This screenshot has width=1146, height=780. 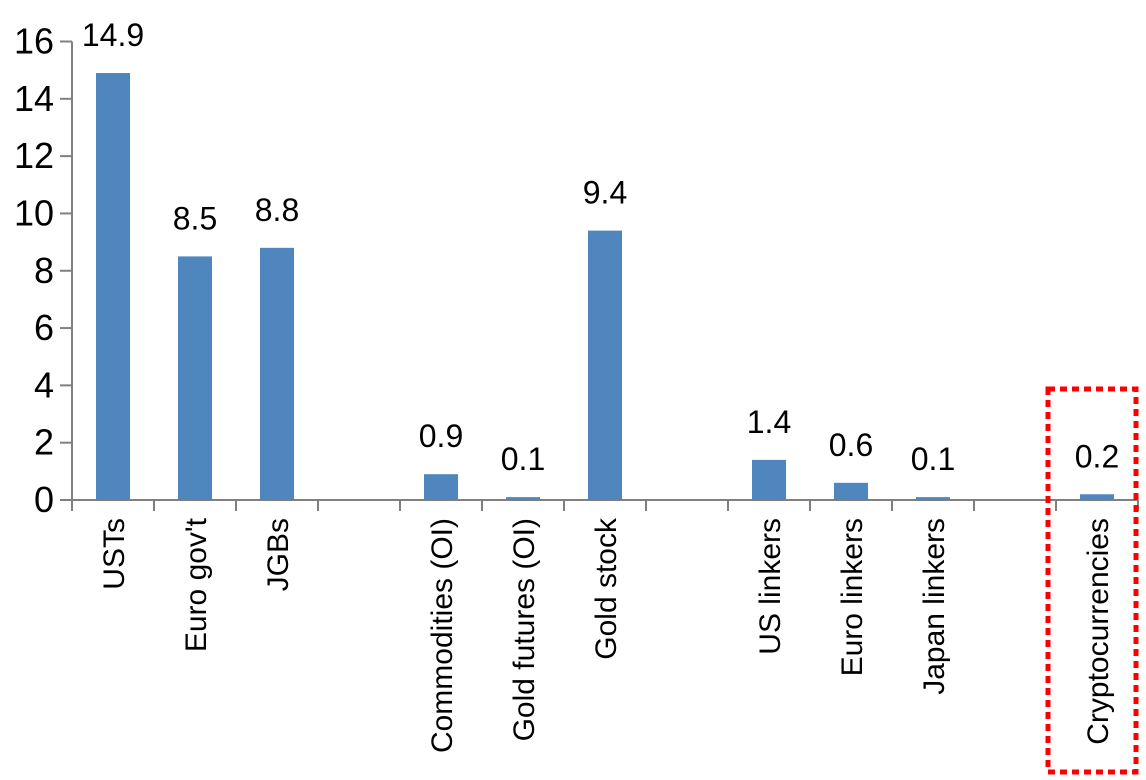 What do you see at coordinates (195, 378) in the screenshot?
I see `bar-euro-gov-t` at bounding box center [195, 378].